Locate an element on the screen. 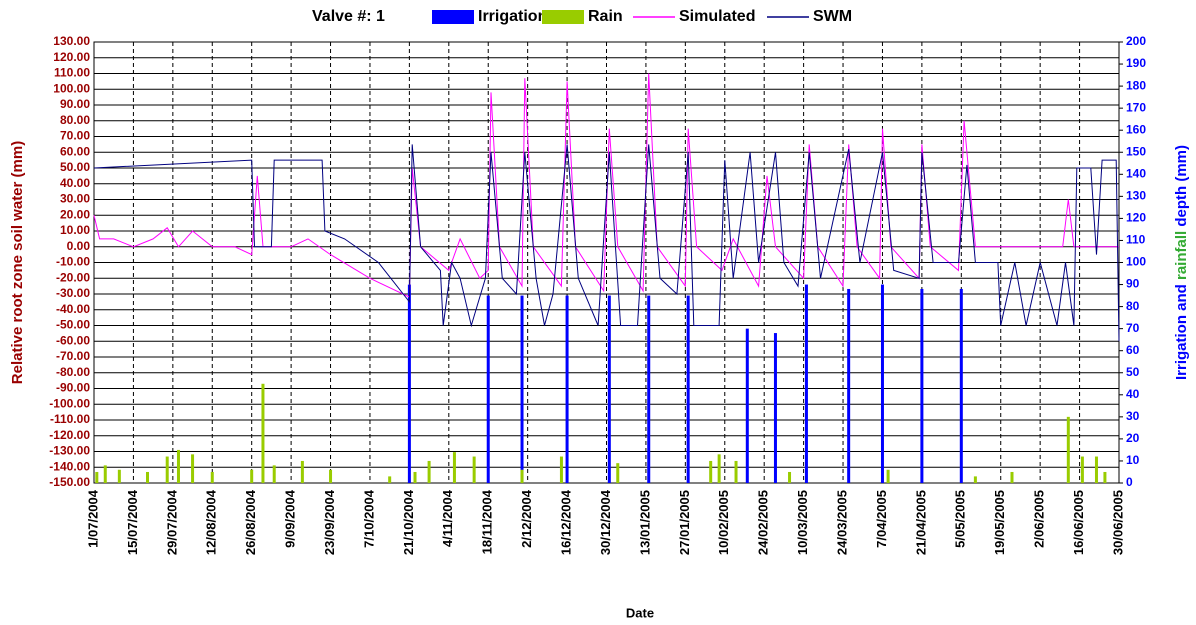 Image resolution: width=1196 pixels, height=625 pixels. x-tick-label: 9/09/2004 is located at coordinates (290, 518).